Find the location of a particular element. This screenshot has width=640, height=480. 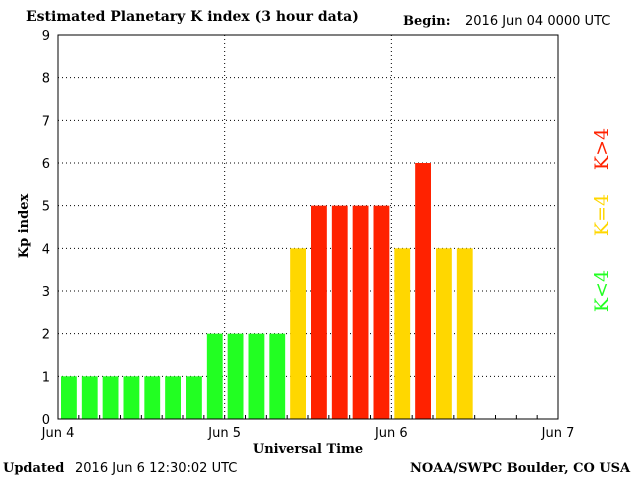

x-tick-label: Jun 5 is located at coordinates (224, 433).